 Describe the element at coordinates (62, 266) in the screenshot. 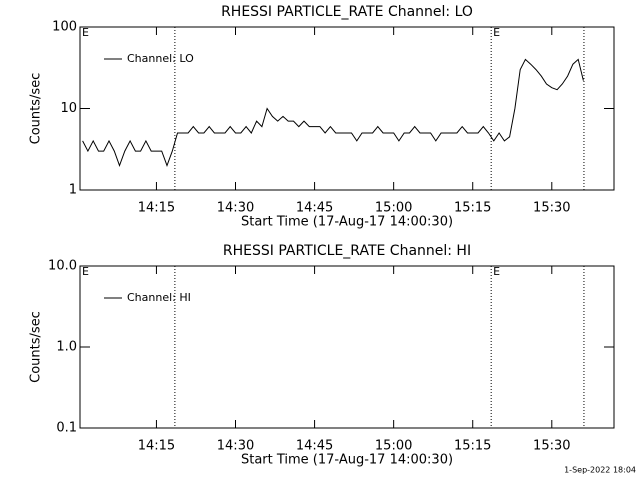

I see `y-tick-label: 10.0` at that location.